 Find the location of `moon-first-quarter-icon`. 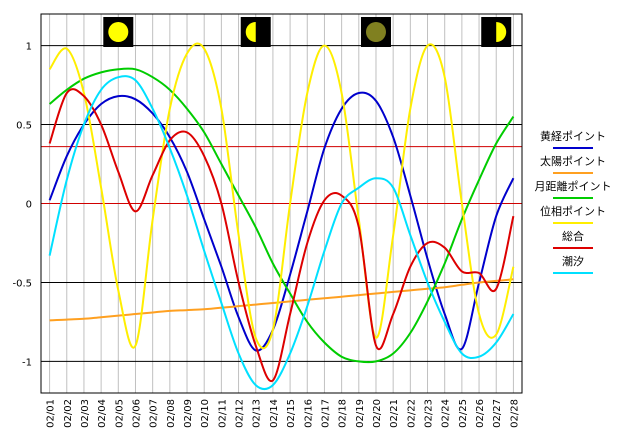

moon-first-quarter-icon is located at coordinates (496, 32).